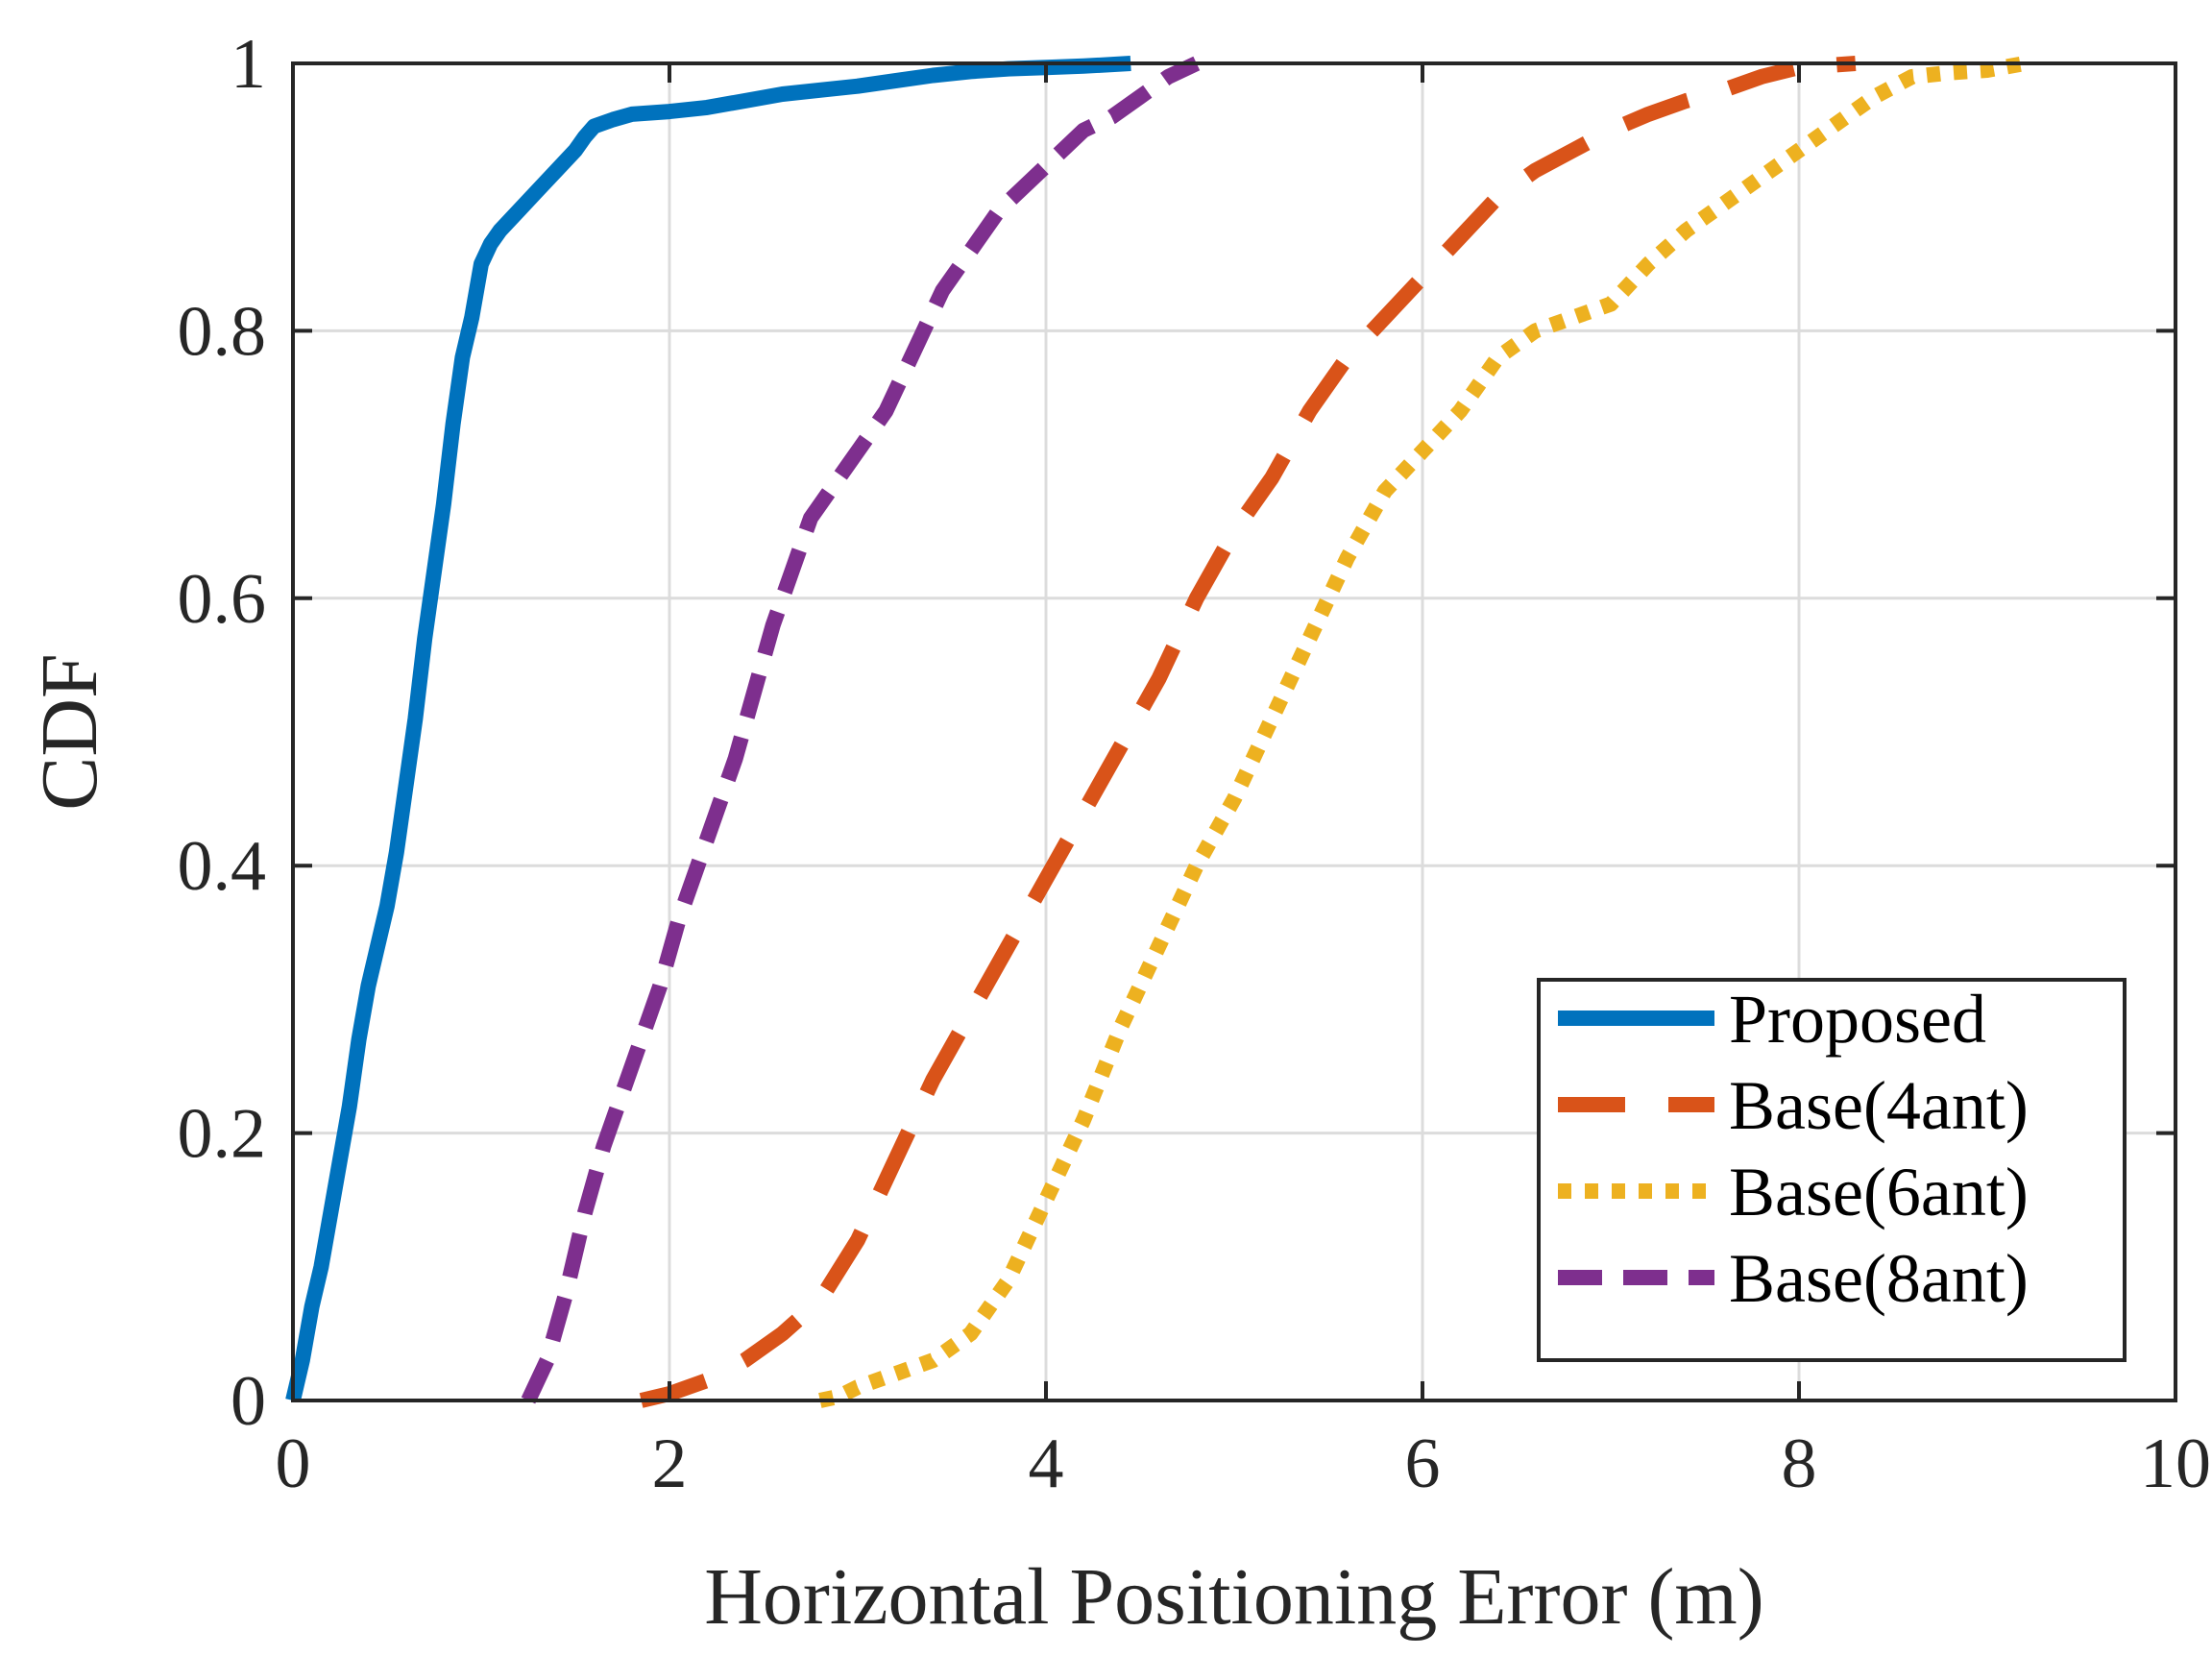 The height and width of the screenshot is (1656, 2212). Describe the element at coordinates (1799, 1464) in the screenshot. I see `x-tick-label: 8` at that location.